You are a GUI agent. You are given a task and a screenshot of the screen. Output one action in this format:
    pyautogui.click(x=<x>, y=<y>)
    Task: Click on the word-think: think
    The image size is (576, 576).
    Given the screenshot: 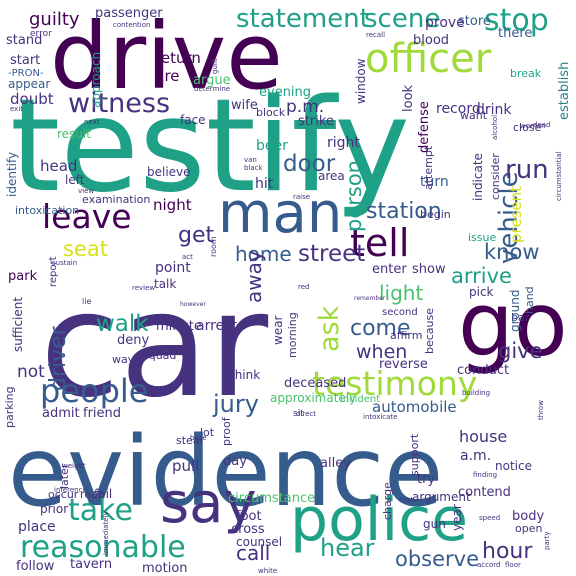 What is the action you would take?
    pyautogui.click(x=245, y=375)
    